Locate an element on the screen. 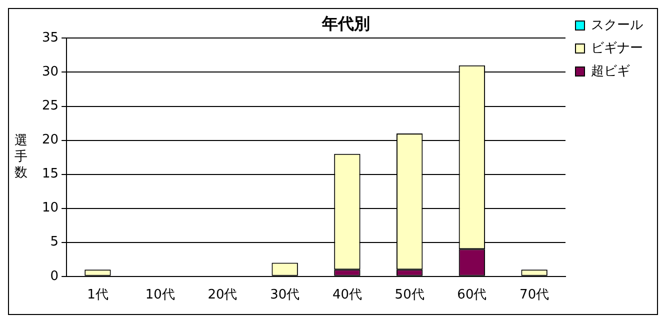  chart-title: 年代別 is located at coordinates (345, 23).